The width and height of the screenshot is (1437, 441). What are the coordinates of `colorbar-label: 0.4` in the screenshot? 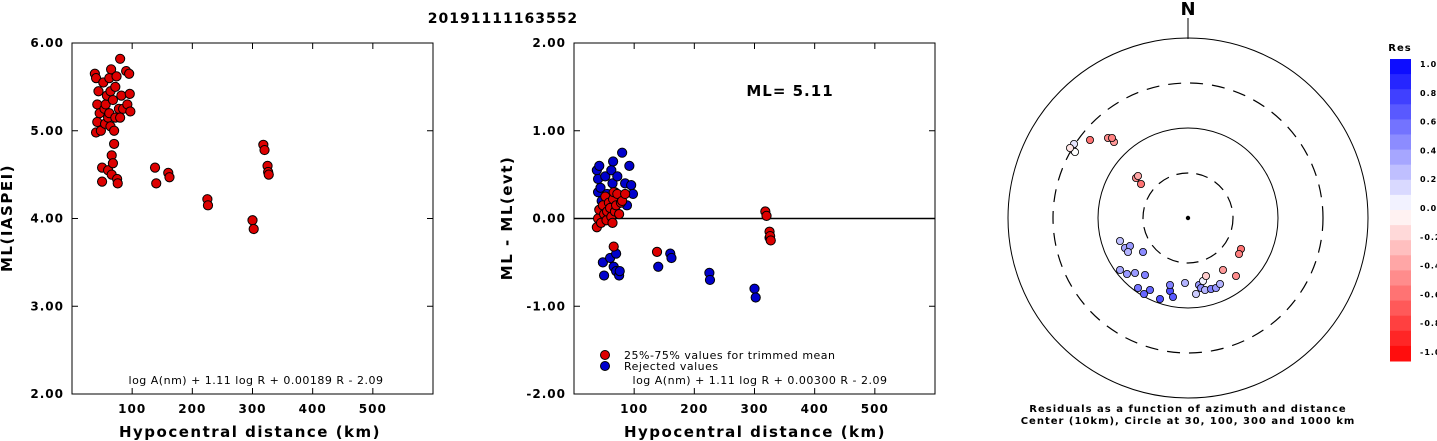 It's located at (1428, 150).